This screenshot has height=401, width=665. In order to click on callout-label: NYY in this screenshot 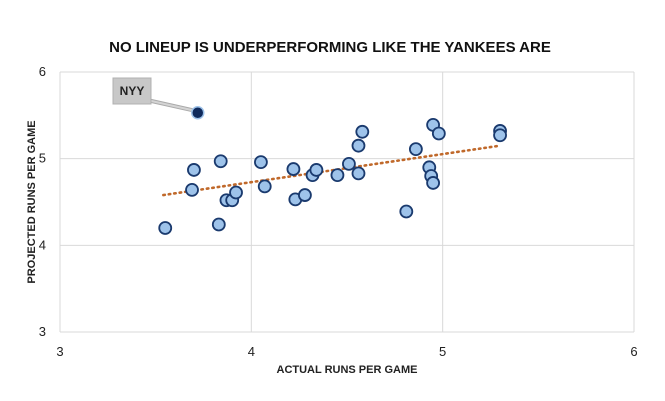, I will do `click(132, 91)`.